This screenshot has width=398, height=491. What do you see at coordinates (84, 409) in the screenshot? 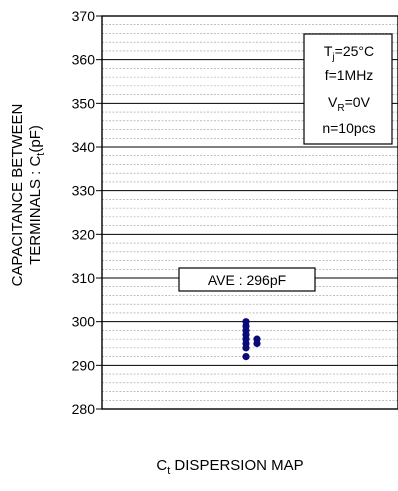
I see `y-tick-label: 280` at bounding box center [84, 409].